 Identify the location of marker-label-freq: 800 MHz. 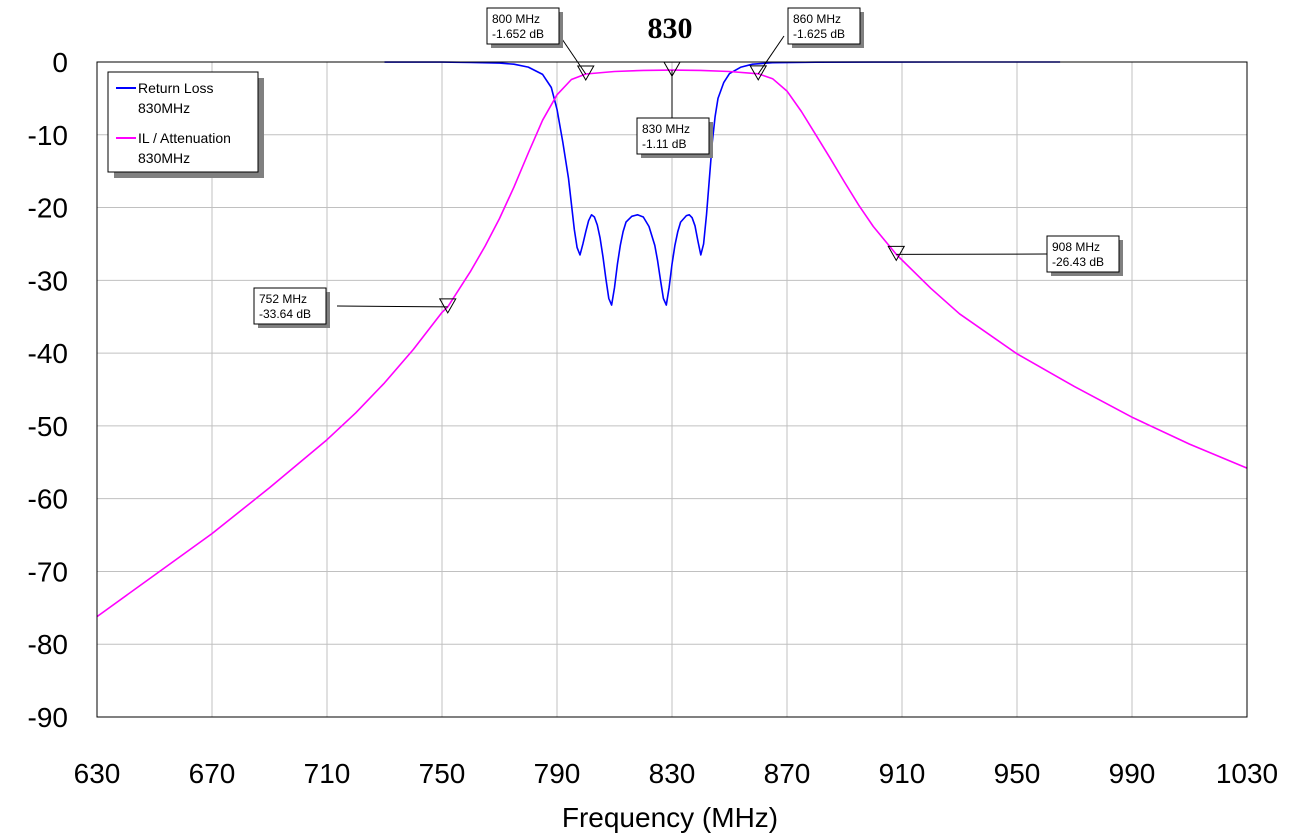
(516, 19).